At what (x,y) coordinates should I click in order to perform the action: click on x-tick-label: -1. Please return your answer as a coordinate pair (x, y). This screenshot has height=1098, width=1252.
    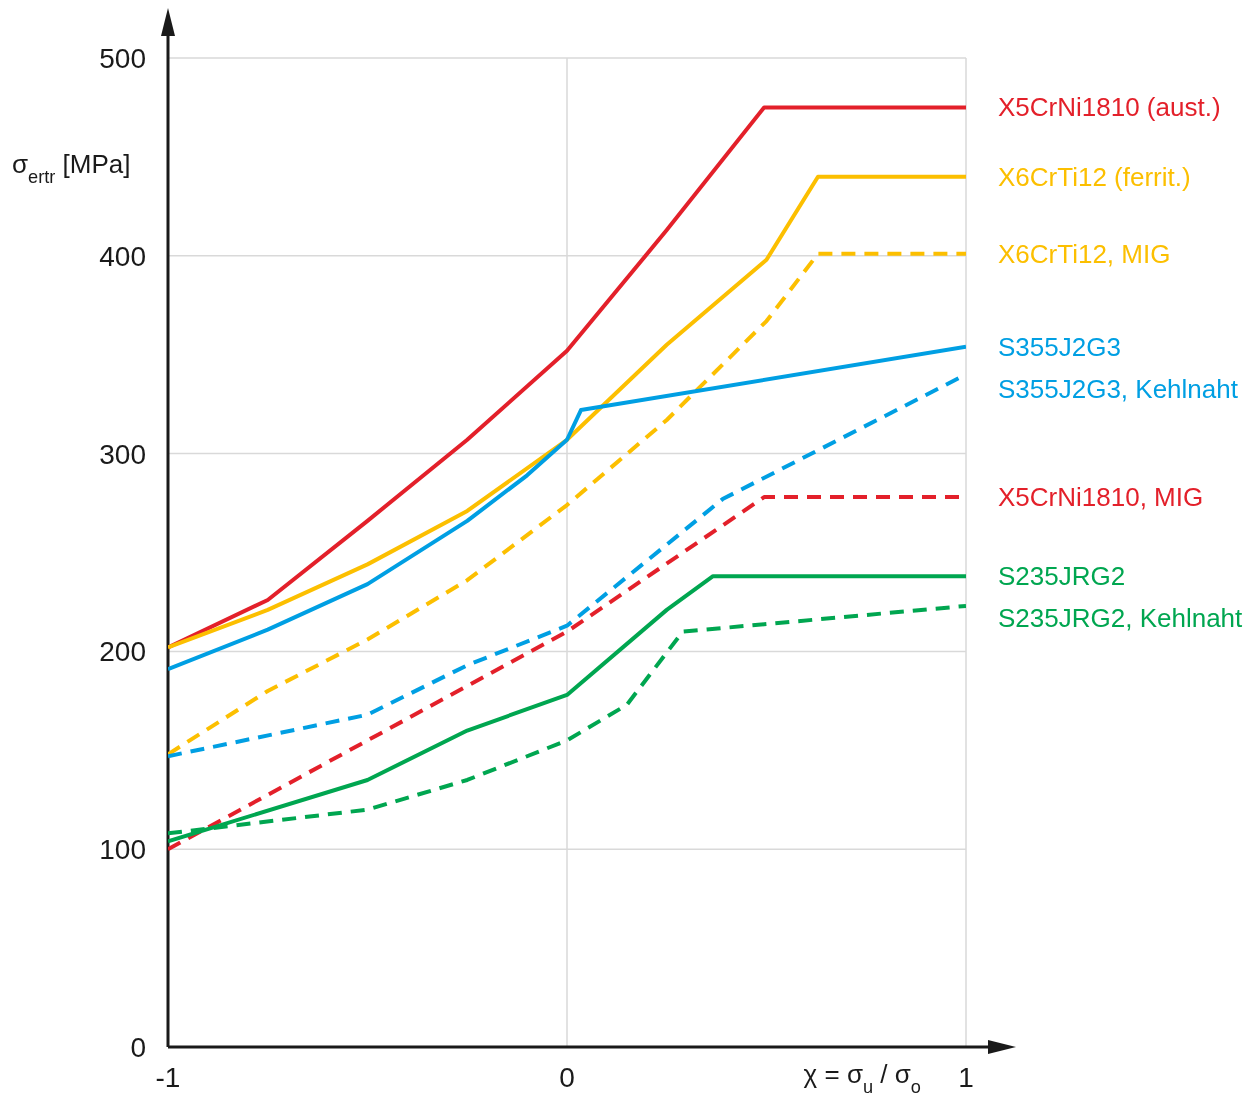
    Looking at the image, I should click on (168, 1077).